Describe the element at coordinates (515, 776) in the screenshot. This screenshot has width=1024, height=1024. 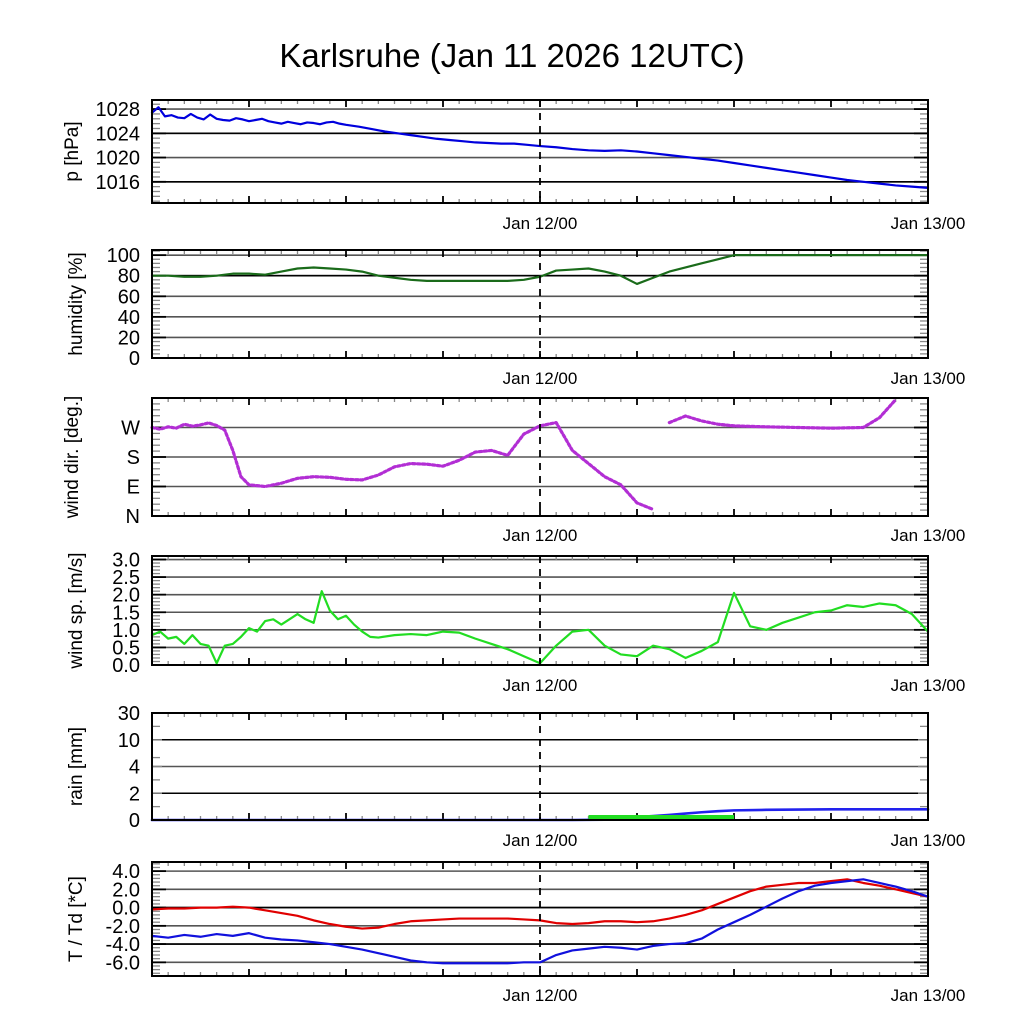
I see `panel-rain: 0 2 4 10 30 rain [mm] Jan 12/00 Jan 13/00` at that location.